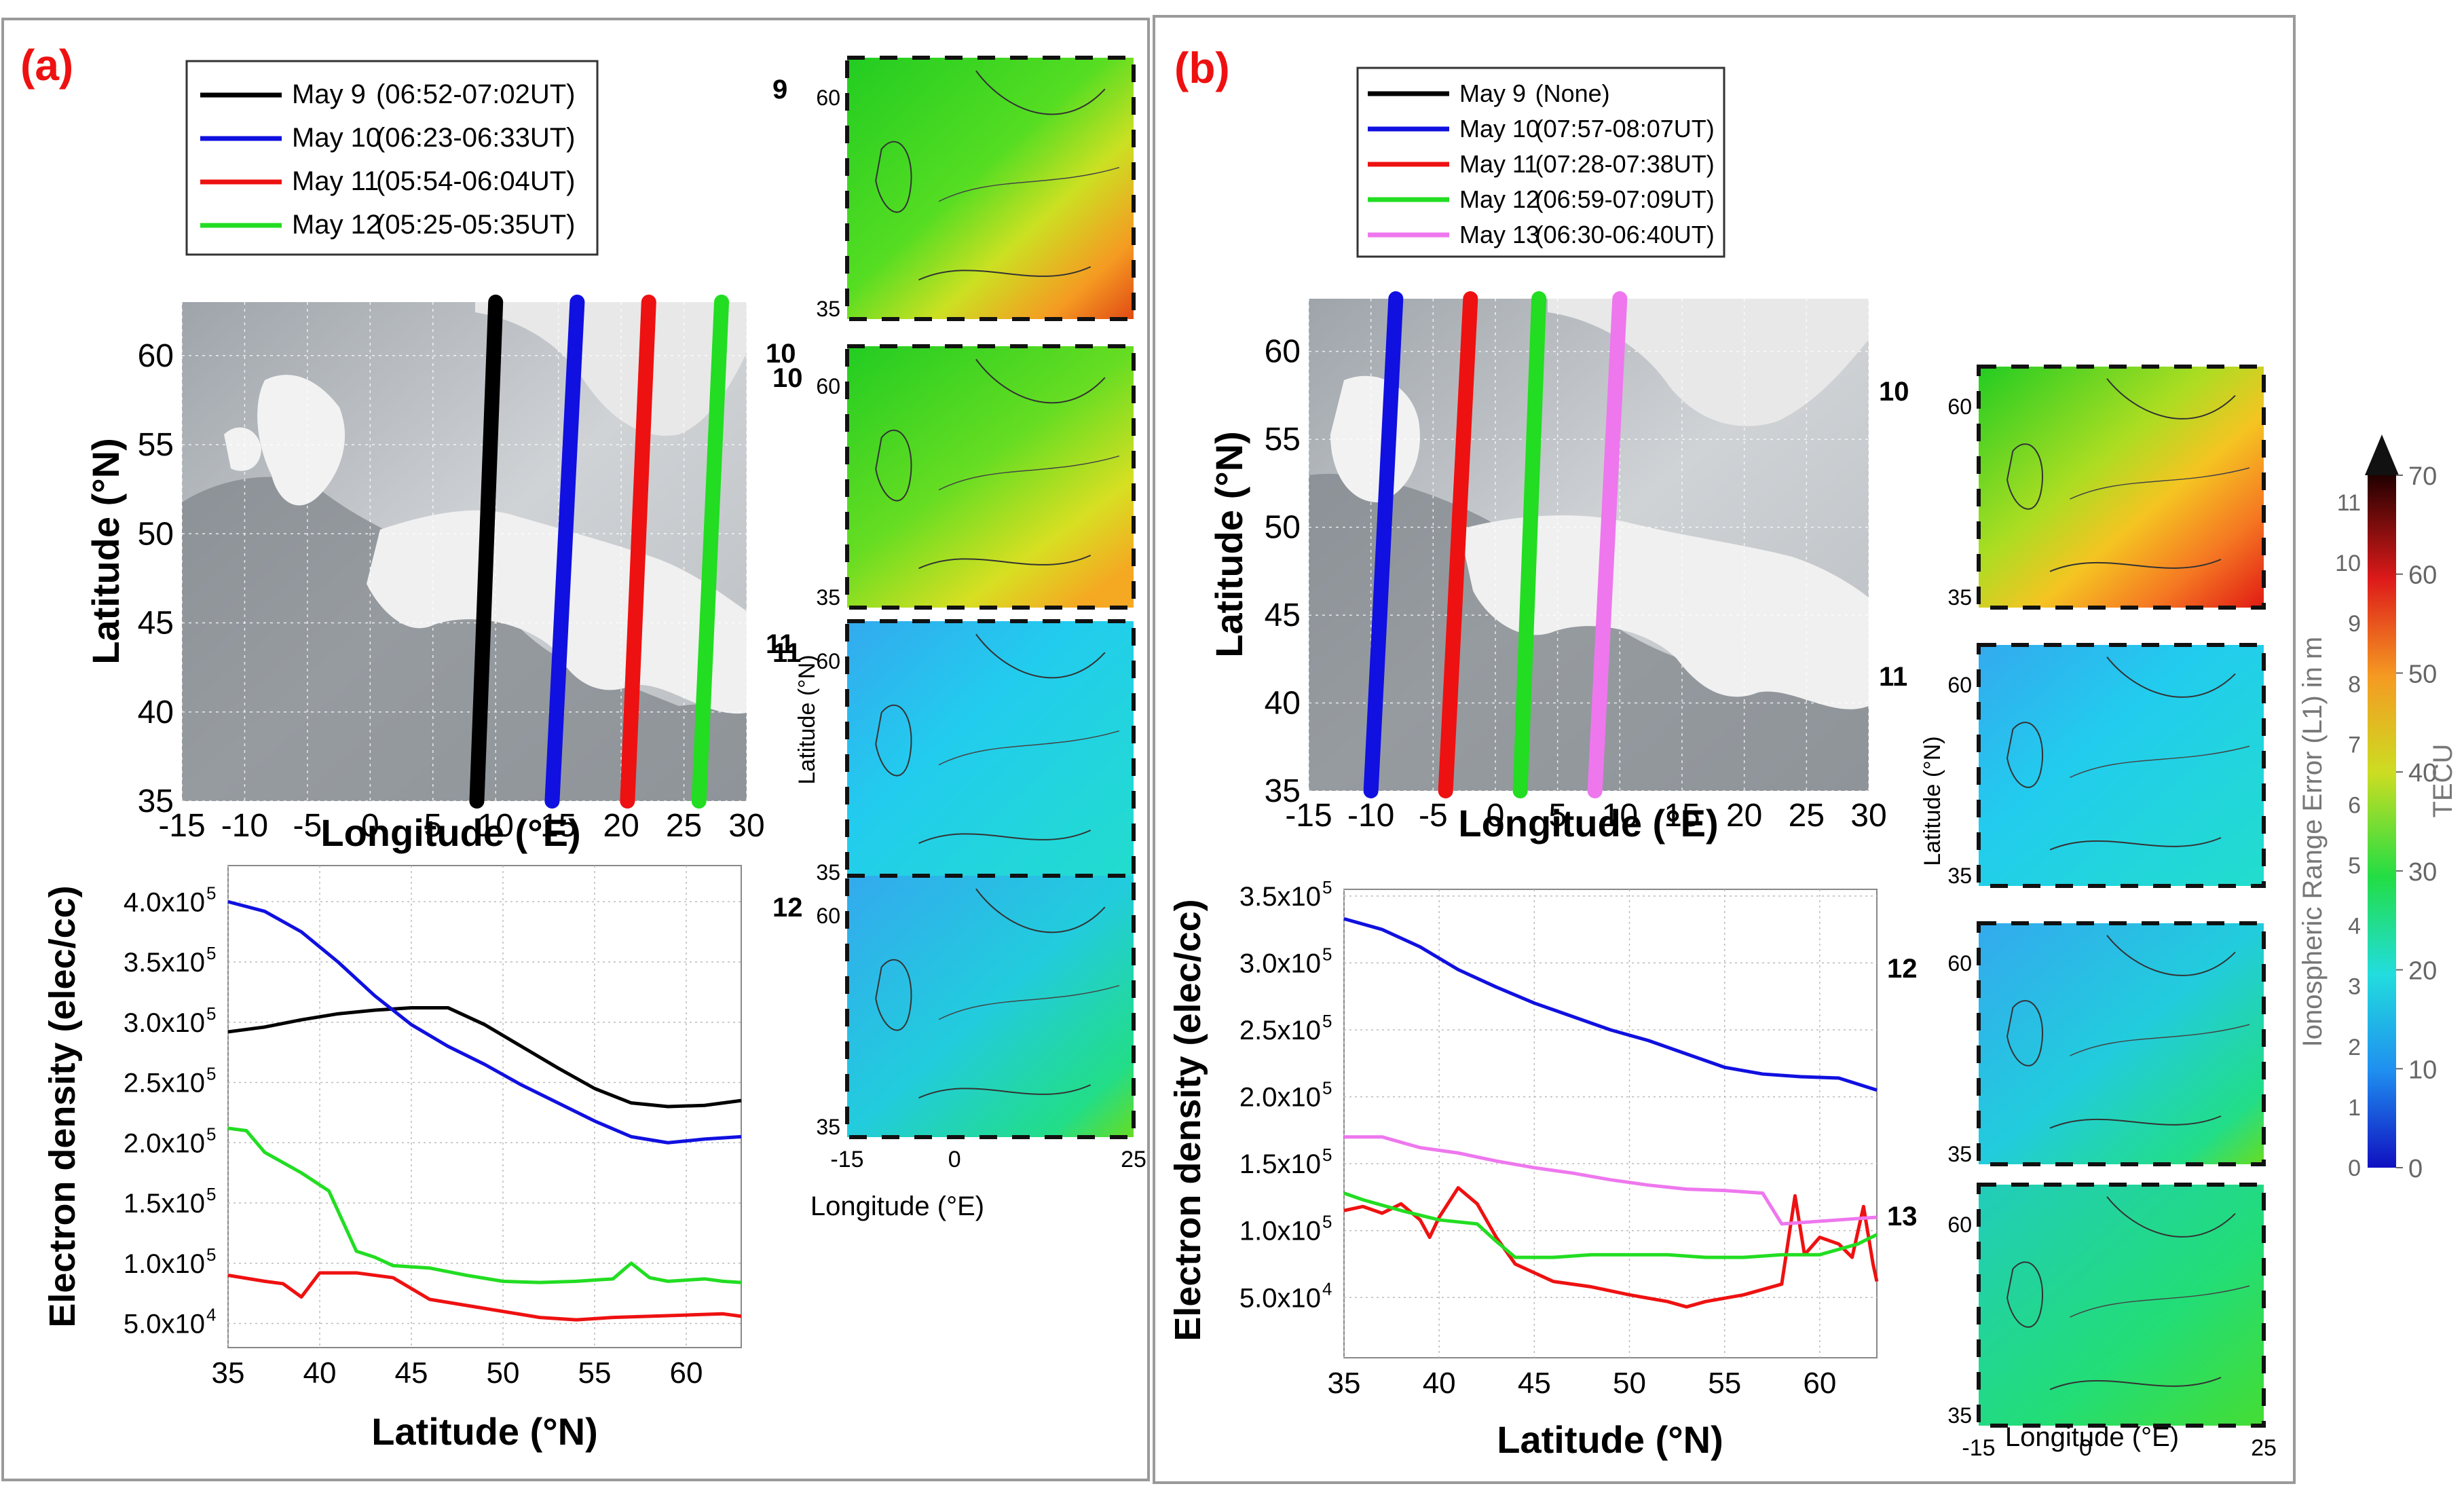 This screenshot has height=1501, width=2464. I want to click on panel-b-small-map-ylabel: Latitude (°N), so click(1933, 801).